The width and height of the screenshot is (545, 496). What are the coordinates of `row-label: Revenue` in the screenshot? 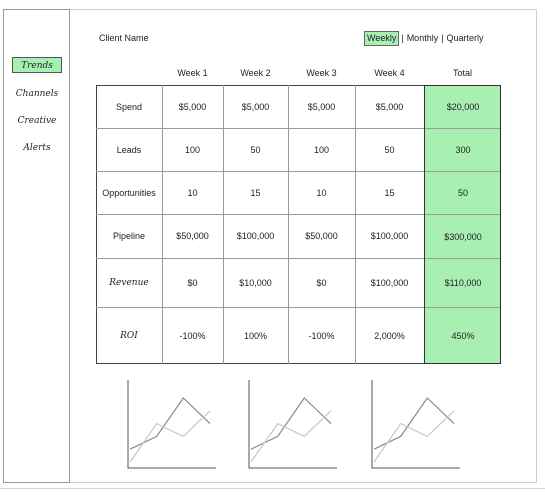 It's located at (129, 282).